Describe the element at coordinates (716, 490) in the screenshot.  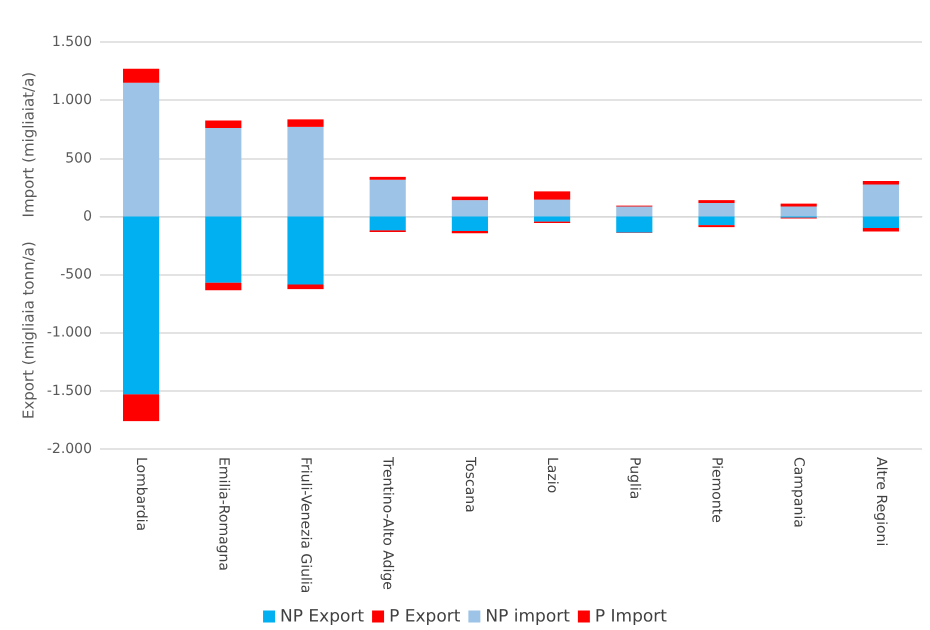
I see `x-tick-label: Piemonte` at that location.